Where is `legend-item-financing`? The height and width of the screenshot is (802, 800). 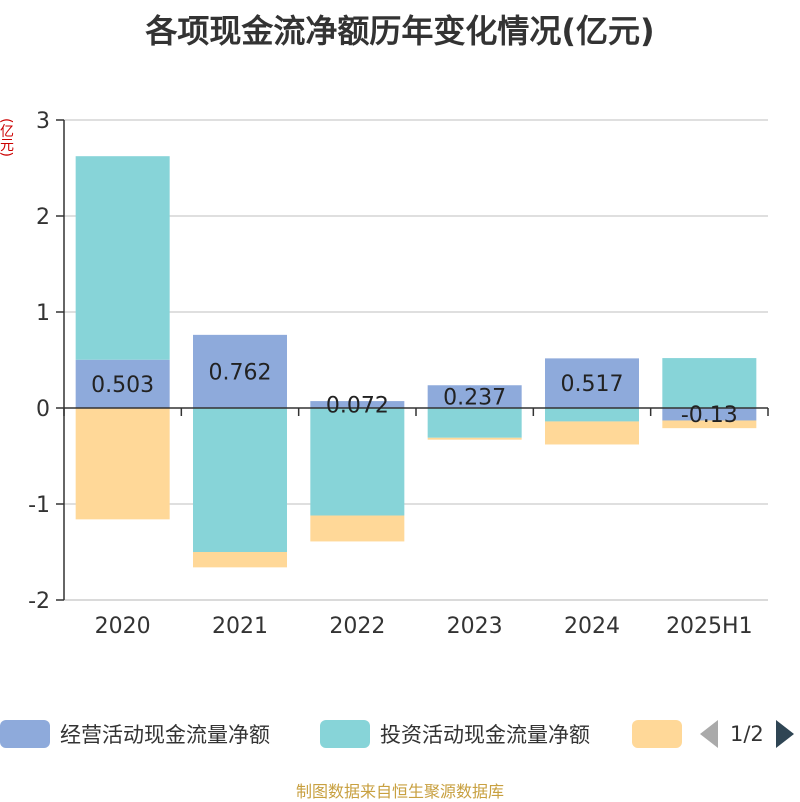
legend-item-financing is located at coordinates (657, 734).